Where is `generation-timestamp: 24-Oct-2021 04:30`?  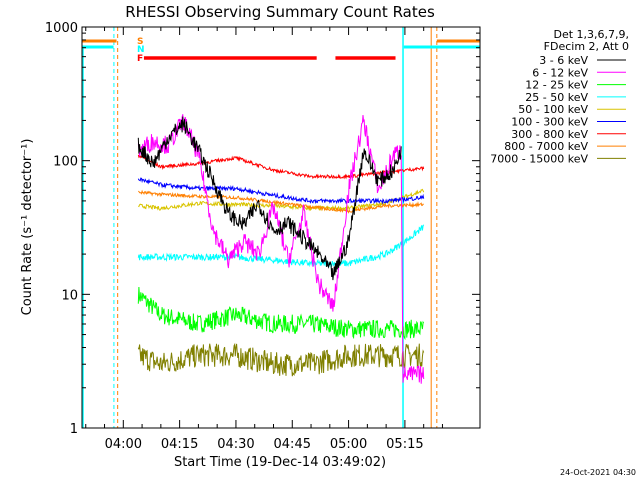
generation-timestamp: 24-Oct-2021 04:30 is located at coordinates (598, 472).